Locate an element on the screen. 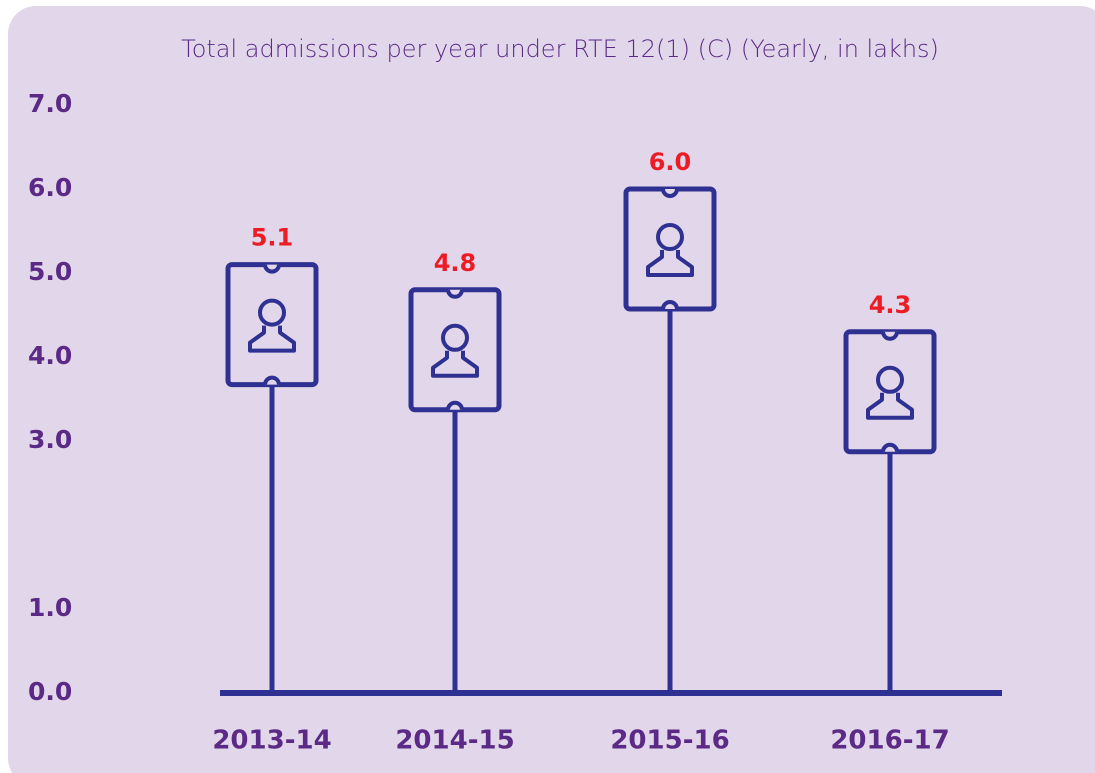  y-tick-label: 4.0 is located at coordinates (50, 355).